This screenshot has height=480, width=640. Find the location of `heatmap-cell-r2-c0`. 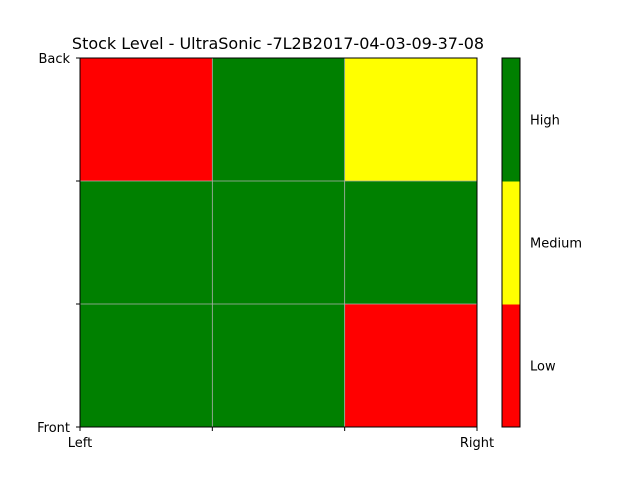

heatmap-cell-r2-c0 is located at coordinates (146, 366).